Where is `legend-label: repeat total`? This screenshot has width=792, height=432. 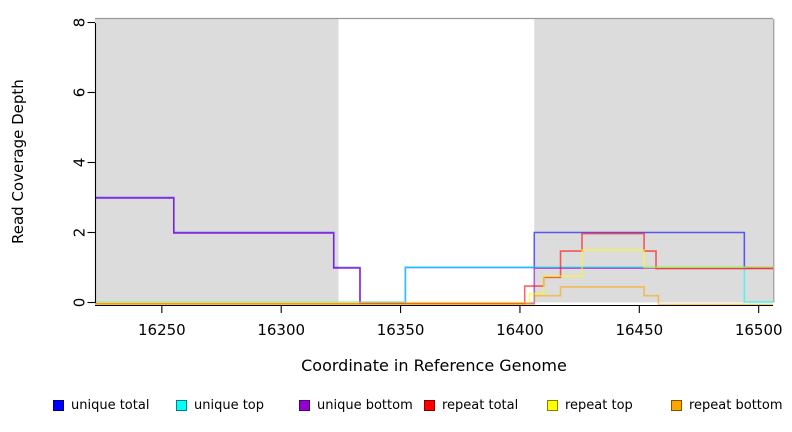 legend-label: repeat total is located at coordinates (480, 405).